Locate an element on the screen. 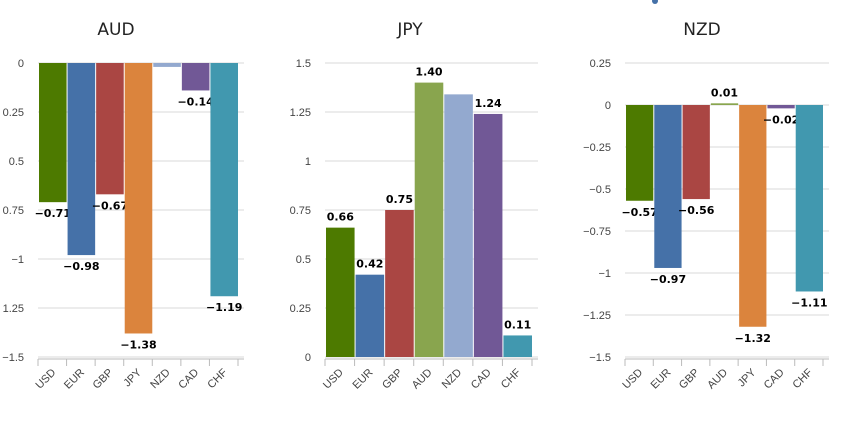 The width and height of the screenshot is (847, 429). data-label: −0.14 is located at coordinates (195, 101).